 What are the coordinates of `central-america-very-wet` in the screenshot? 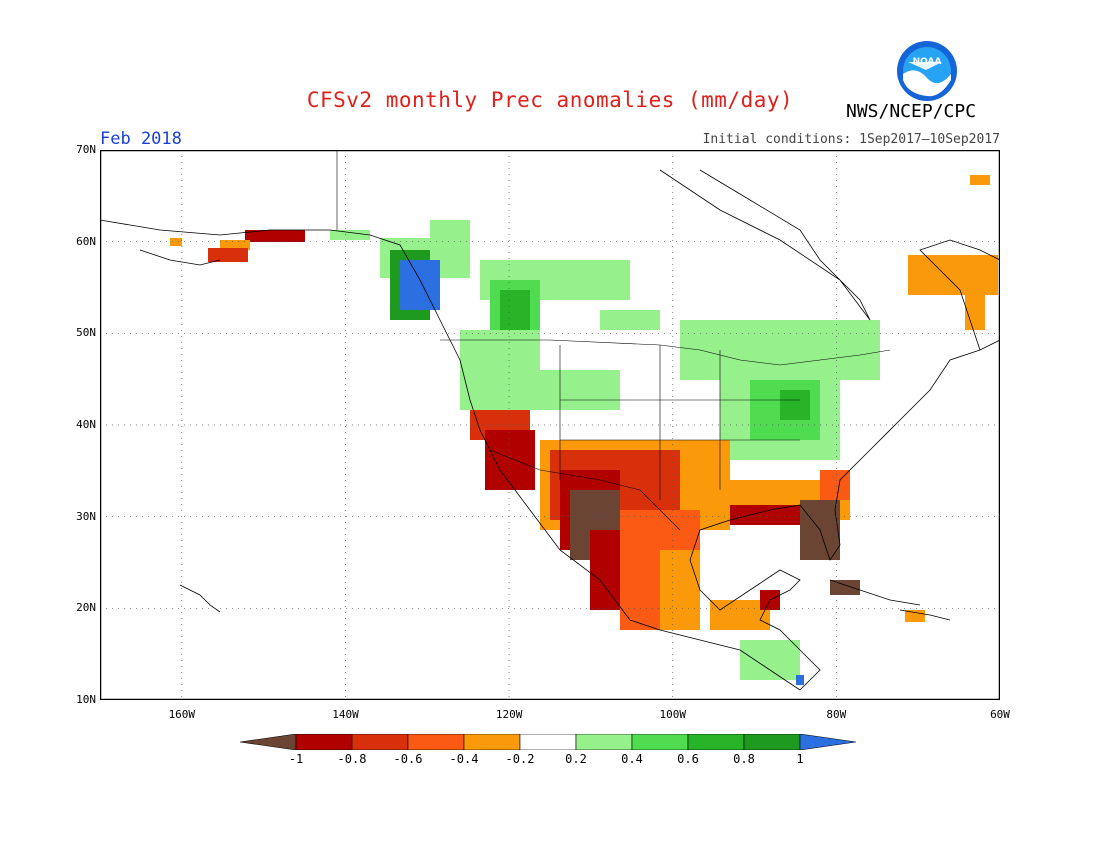 It's located at (800, 680).